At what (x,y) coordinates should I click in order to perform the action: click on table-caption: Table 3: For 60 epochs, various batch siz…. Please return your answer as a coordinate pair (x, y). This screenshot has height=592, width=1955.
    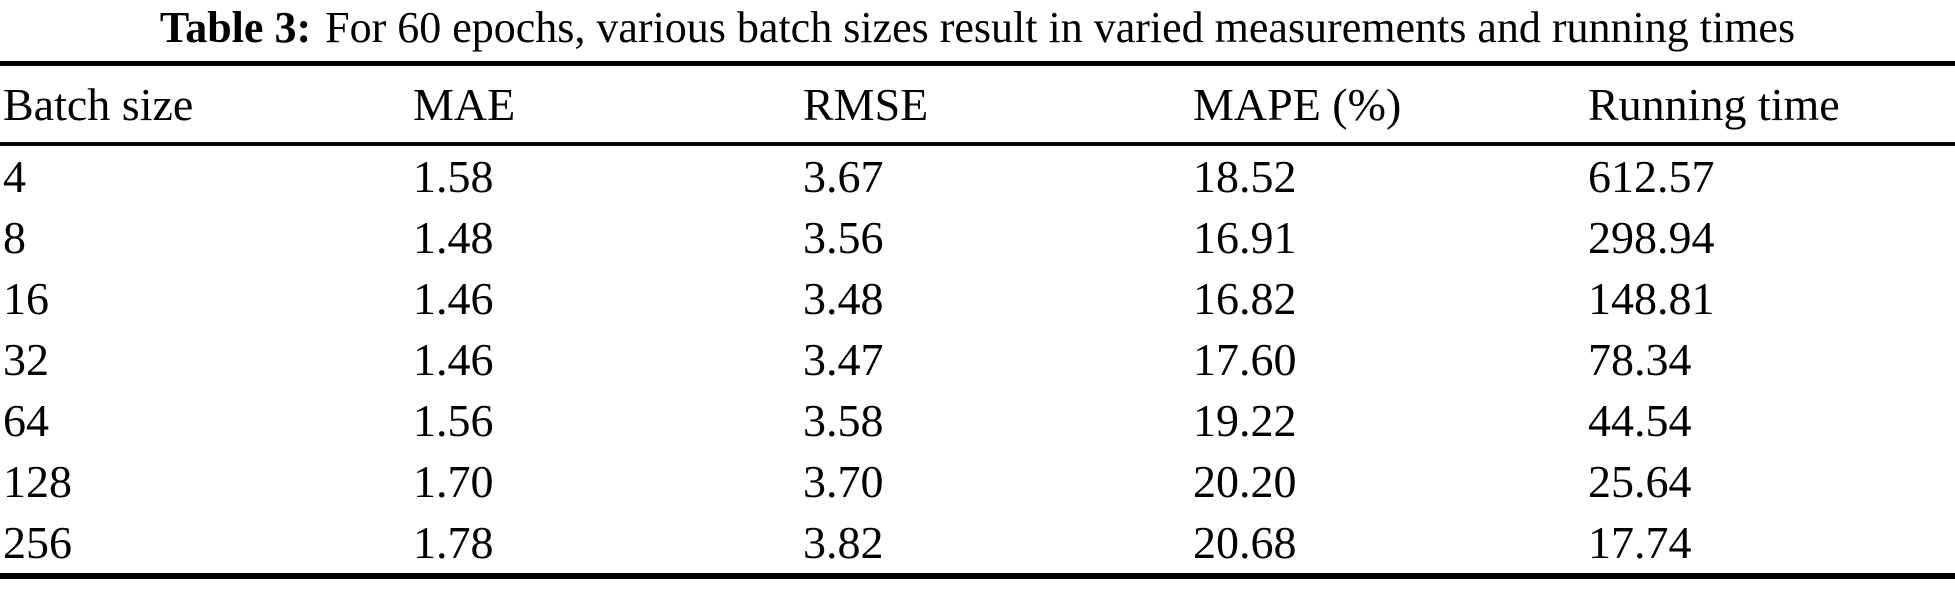
    Looking at the image, I should click on (977, 28).